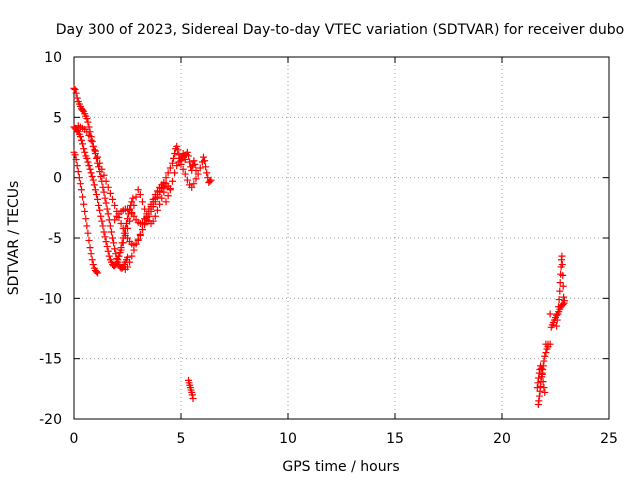  Describe the element at coordinates (57, 179) in the screenshot. I see `y-tick-label: 0` at that location.